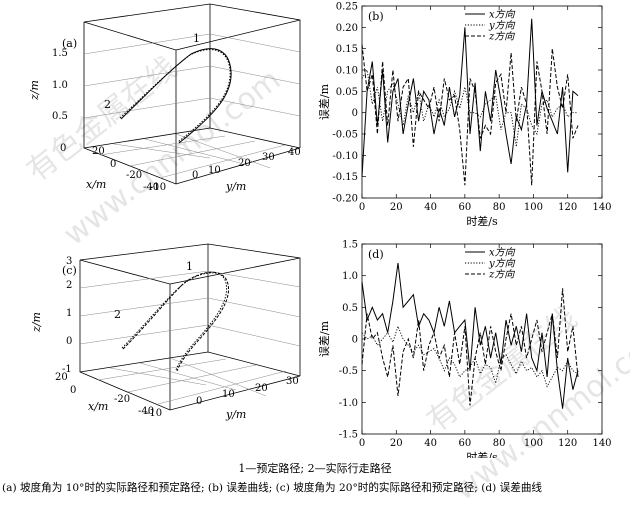 The width and height of the screenshot is (630, 508). What do you see at coordinates (69, 313) in the screenshot?
I see `z-tick: 1` at bounding box center [69, 313].